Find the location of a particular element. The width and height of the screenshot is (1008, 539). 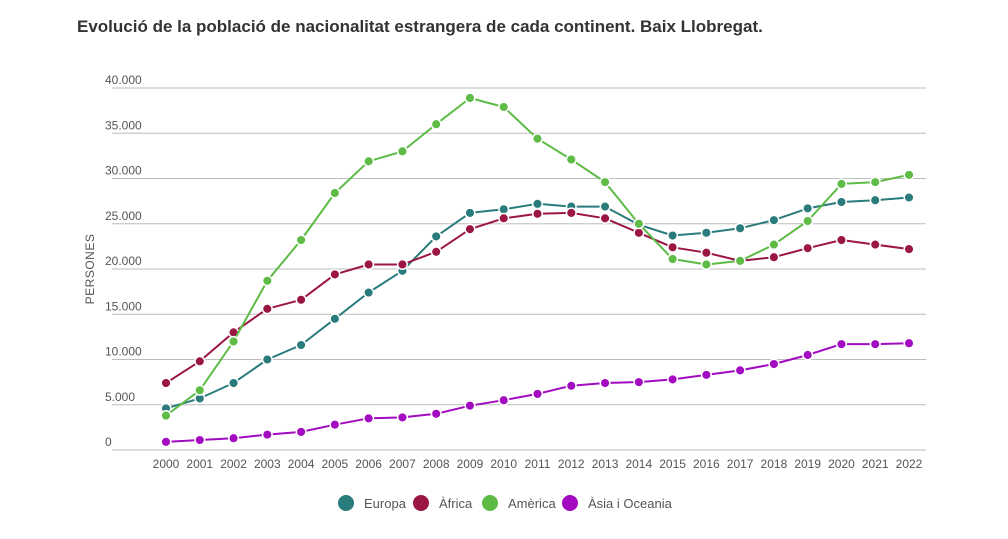

legend: Europa Àfrica Amèrica Àsia i Oceania is located at coordinates (505, 503).